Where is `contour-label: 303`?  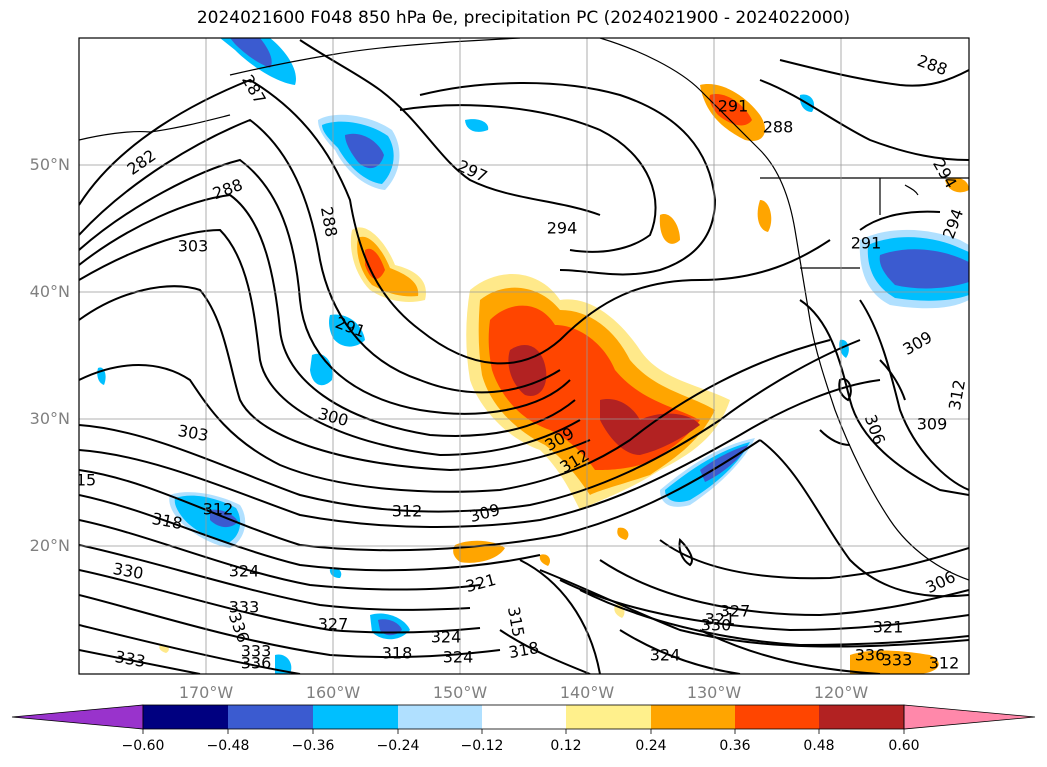
contour-label: 303 is located at coordinates (193, 246).